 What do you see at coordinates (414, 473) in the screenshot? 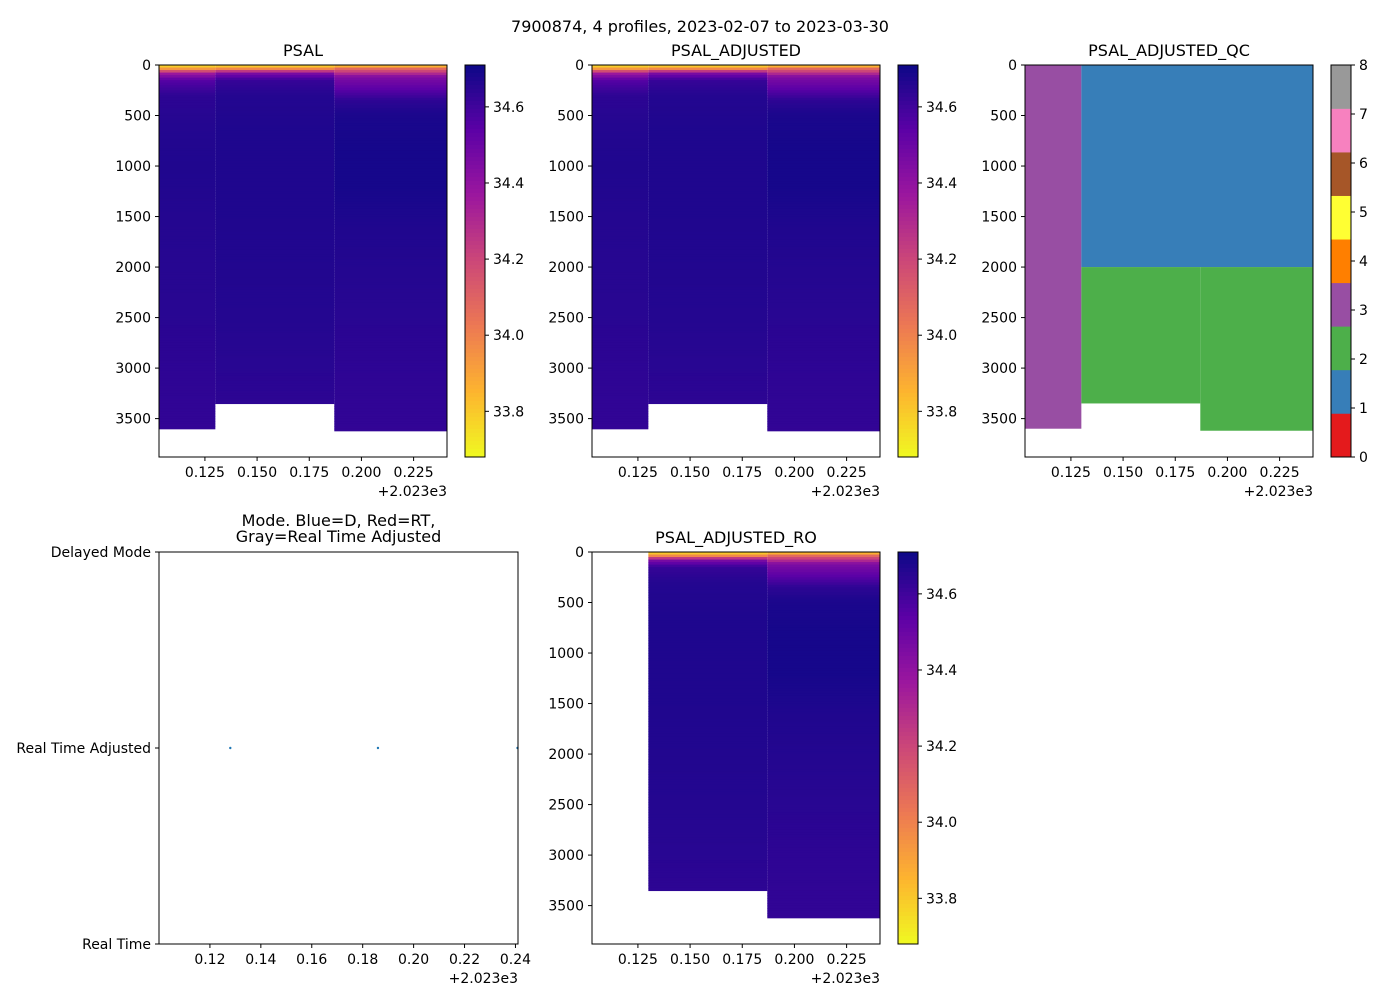
I see `x-tick-label: 0.225` at bounding box center [414, 473].